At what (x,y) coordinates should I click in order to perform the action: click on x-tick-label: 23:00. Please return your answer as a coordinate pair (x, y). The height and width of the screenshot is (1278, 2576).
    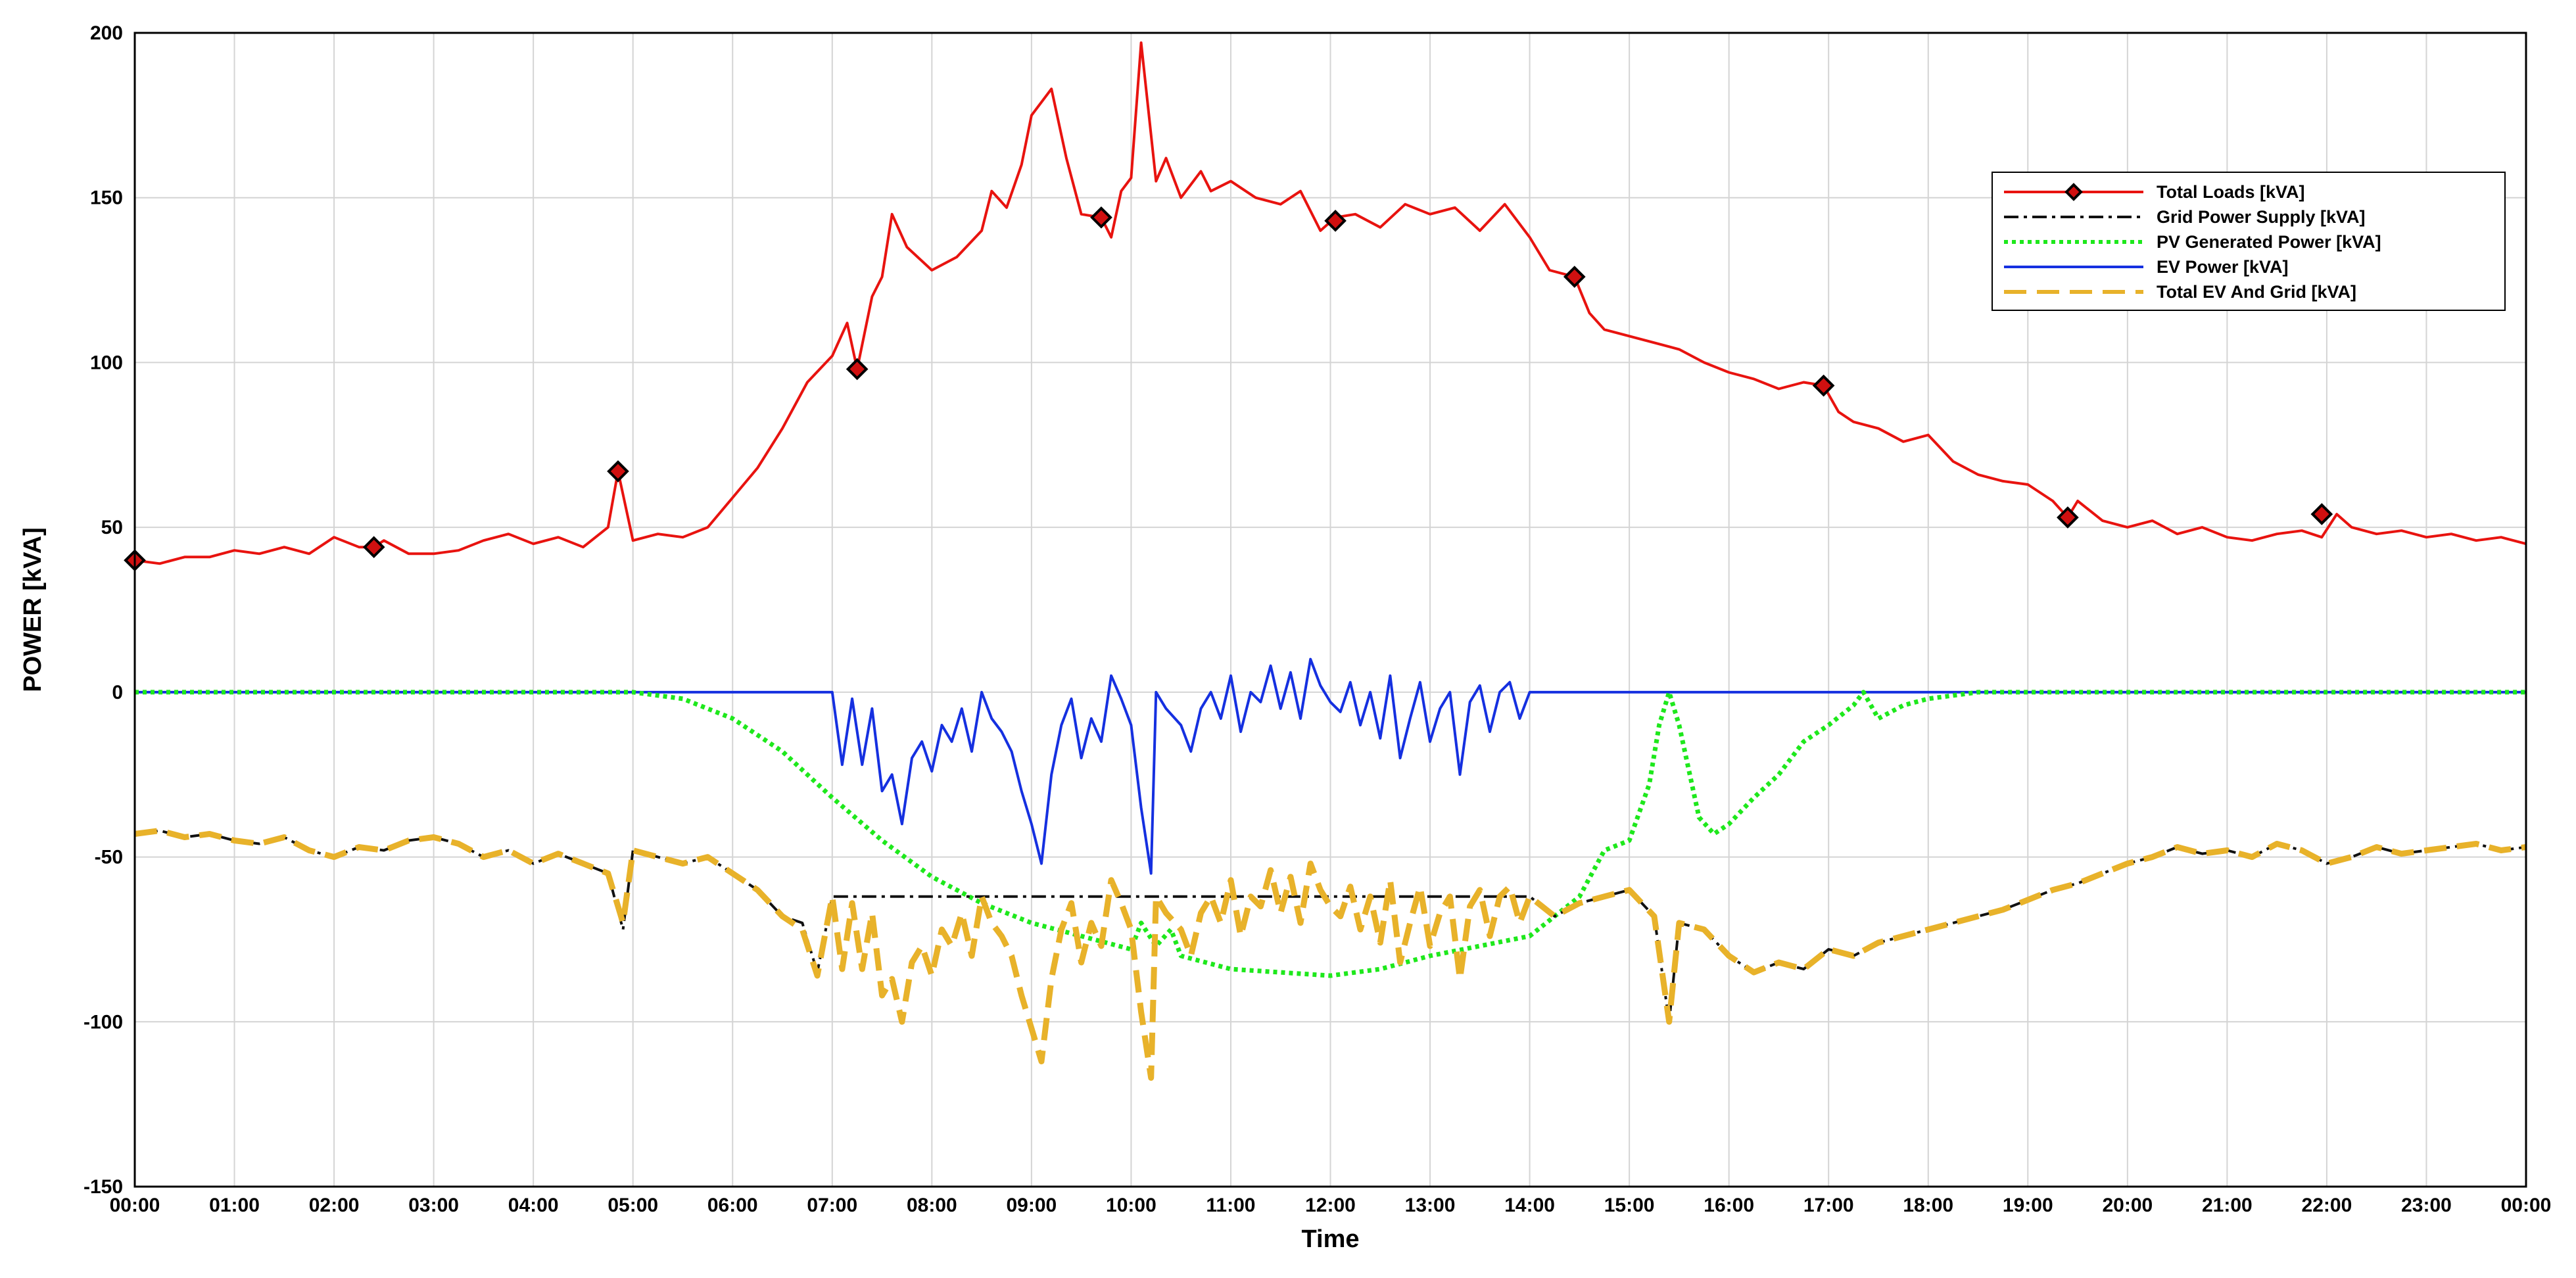
    Looking at the image, I should click on (2426, 1205).